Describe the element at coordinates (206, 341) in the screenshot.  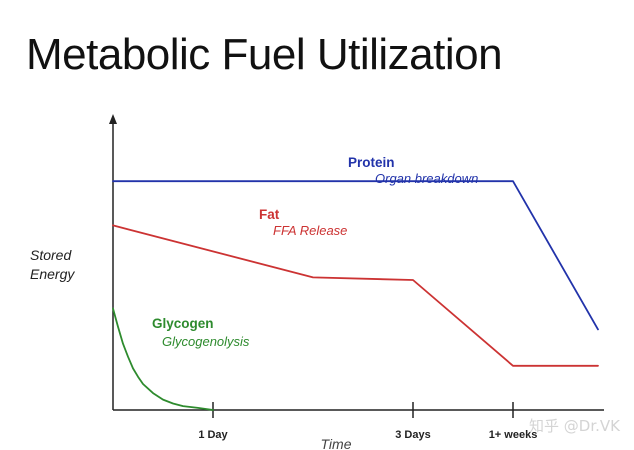
I see `glycogen-series-subtitle: Glycogenolysis` at that location.